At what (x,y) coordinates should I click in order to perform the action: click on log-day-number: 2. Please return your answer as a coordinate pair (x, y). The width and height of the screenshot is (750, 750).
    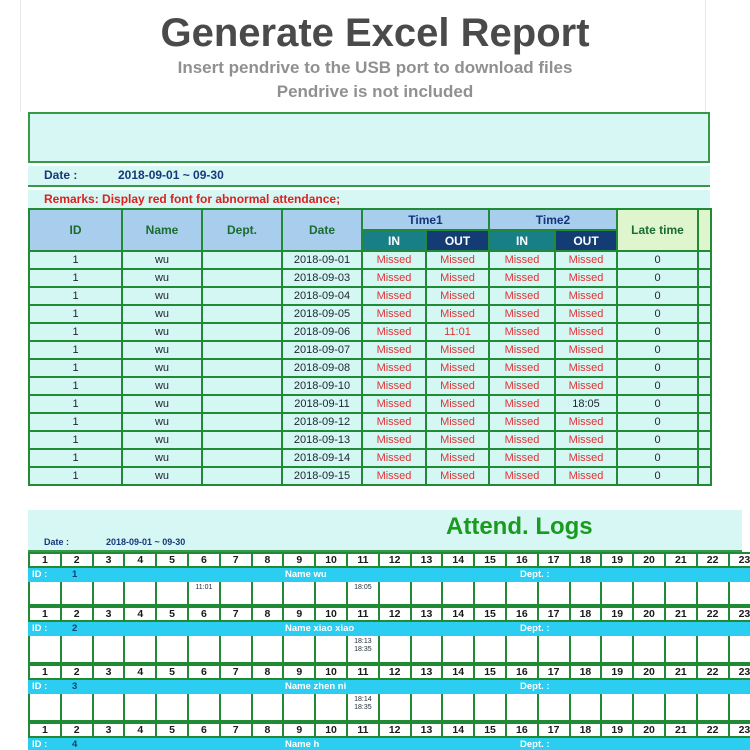
    Looking at the image, I should click on (78, 730).